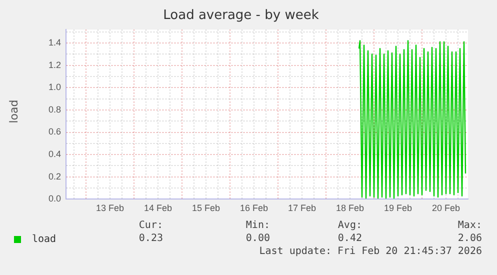 The width and height of the screenshot is (497, 275). Describe the element at coordinates (302, 208) in the screenshot. I see `x-tick-label: 17 Feb` at that location.